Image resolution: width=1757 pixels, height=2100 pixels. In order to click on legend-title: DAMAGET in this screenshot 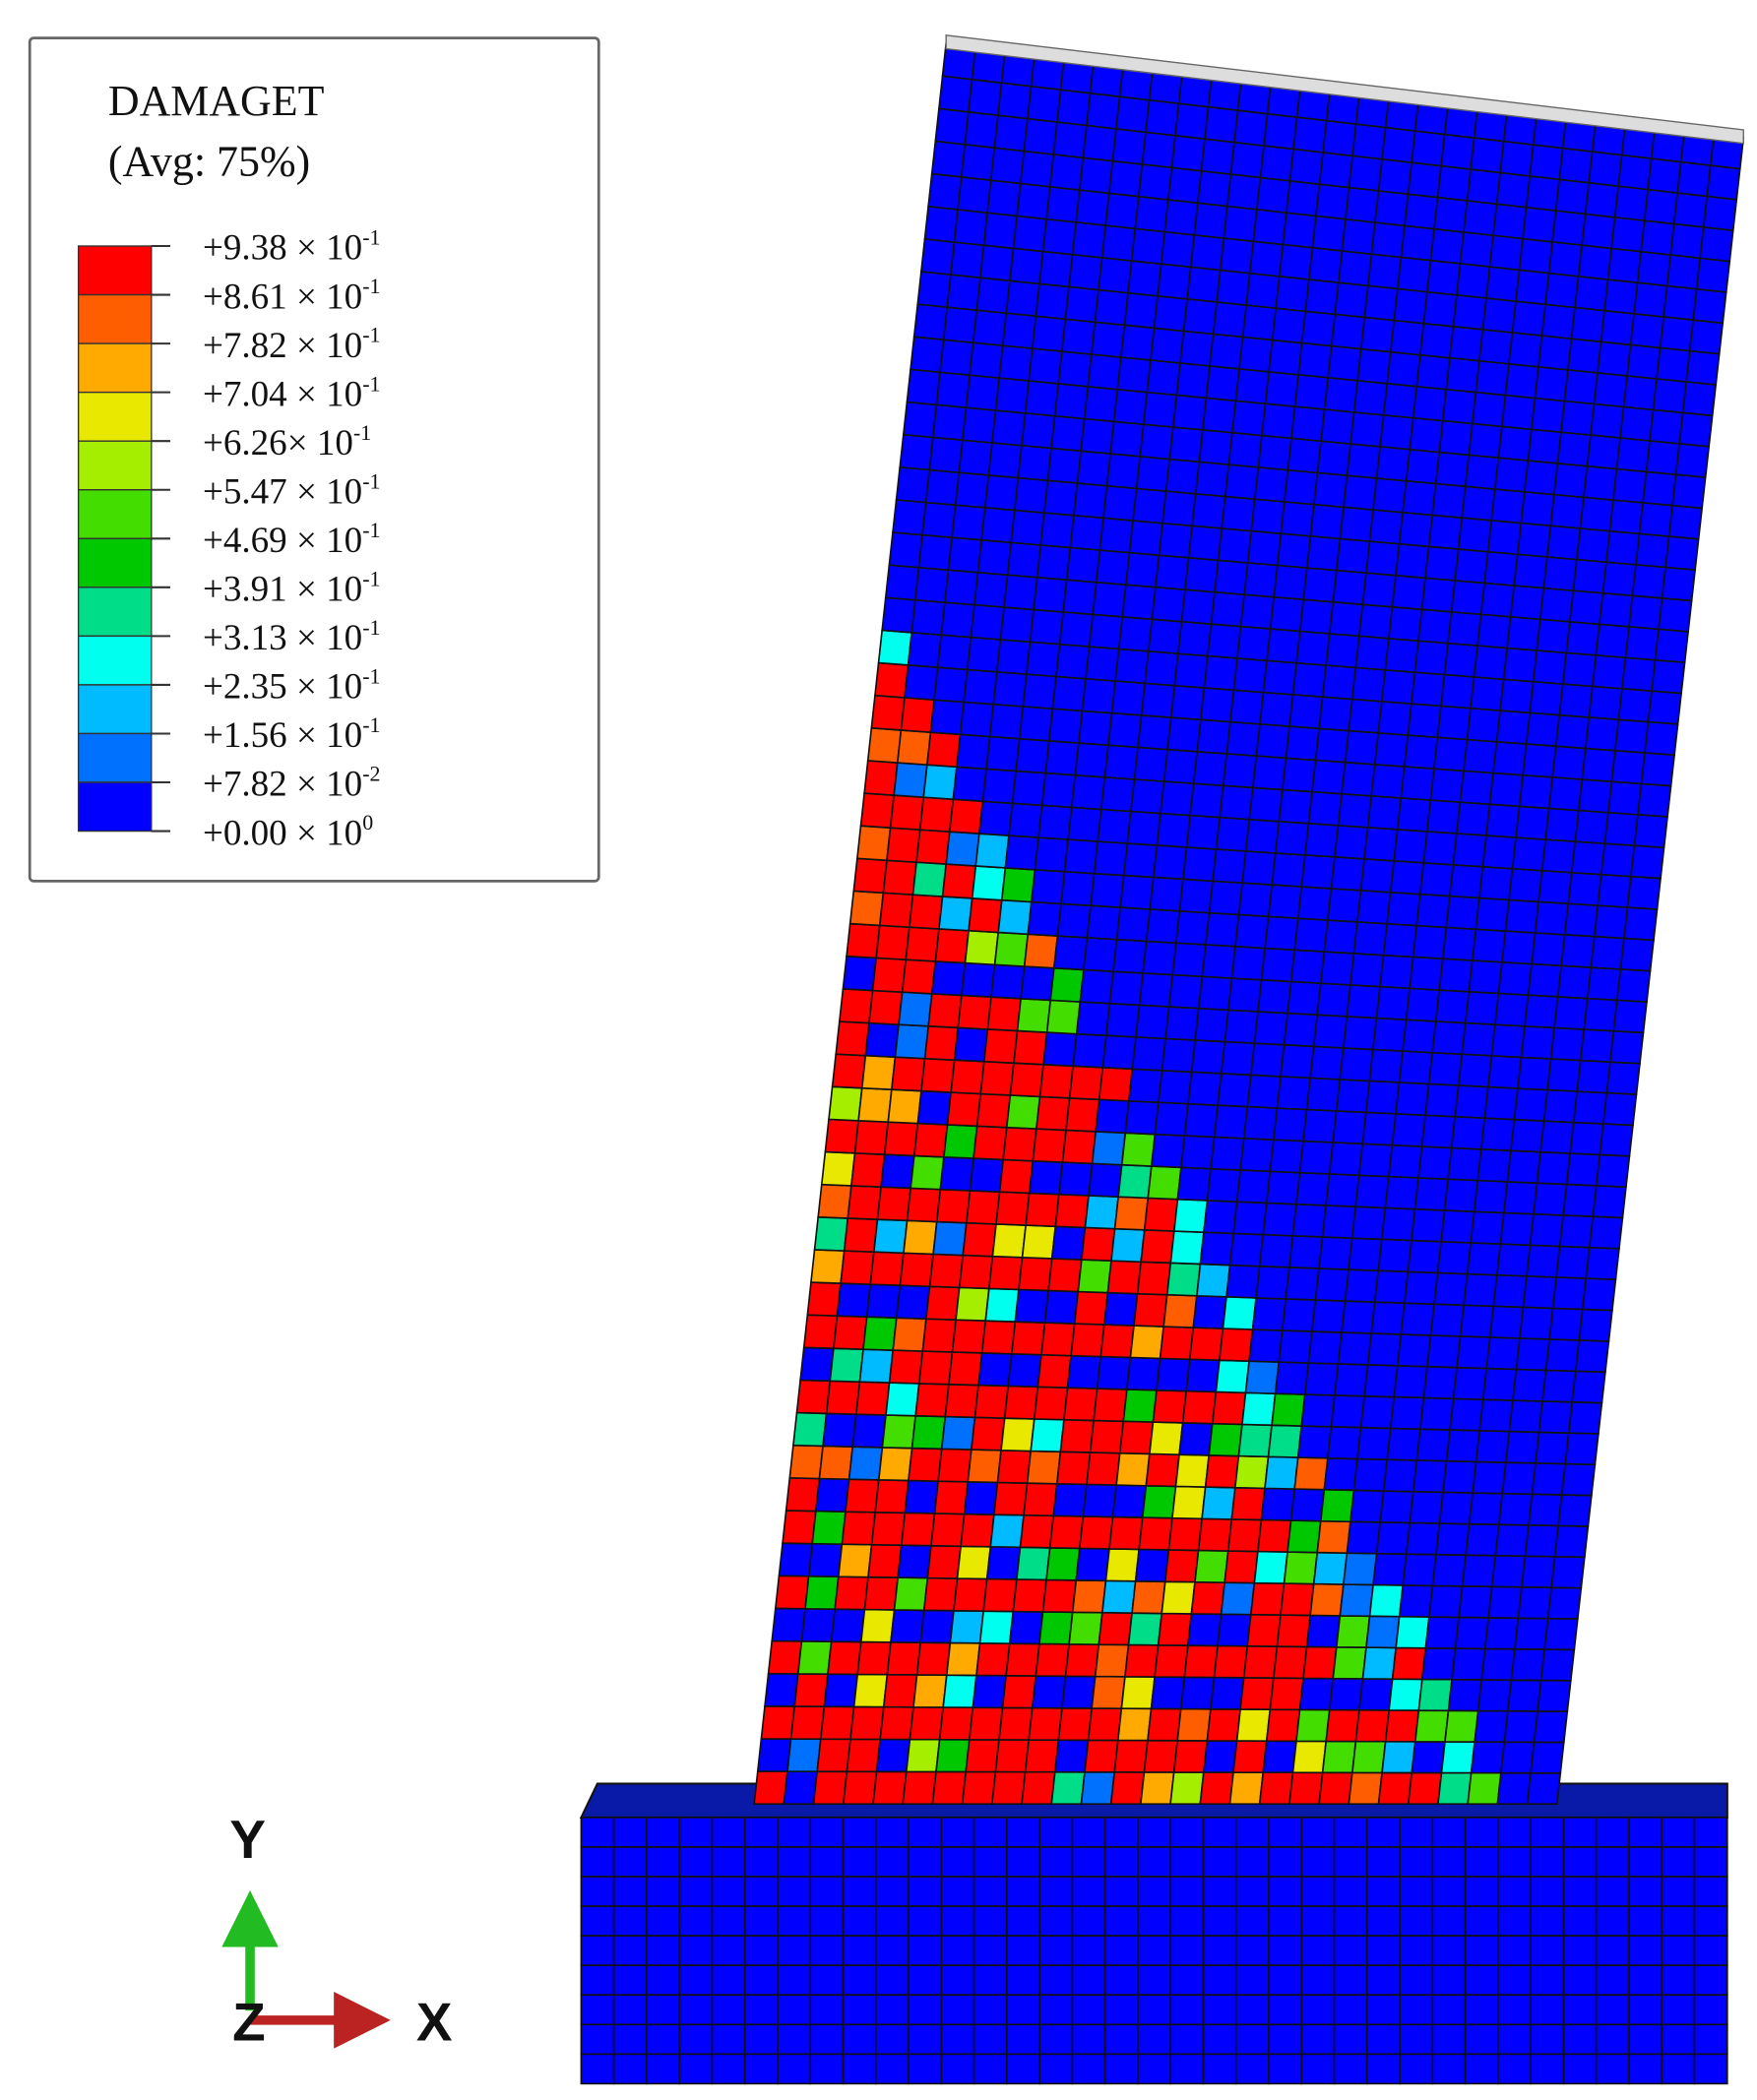, I will do `click(216, 101)`.